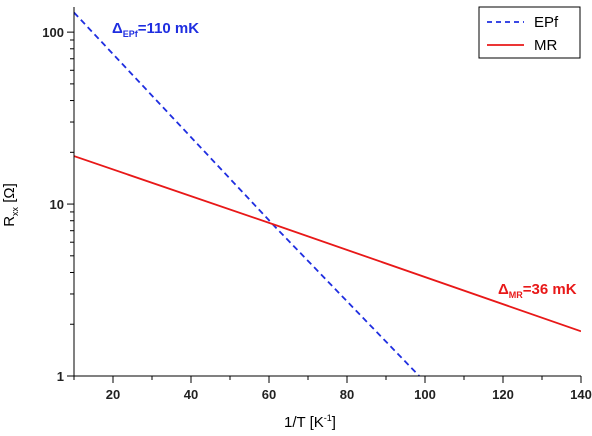 This screenshot has width=592, height=436. Describe the element at coordinates (425, 394) in the screenshot. I see `x-tick-label-100: 100` at that location.